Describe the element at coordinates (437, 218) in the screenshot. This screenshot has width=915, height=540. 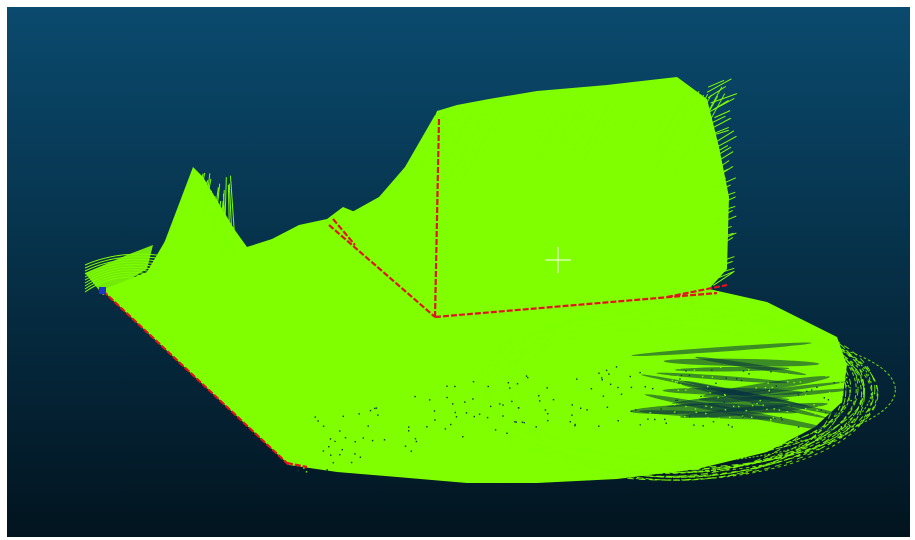
I see `edge-vertical` at that location.